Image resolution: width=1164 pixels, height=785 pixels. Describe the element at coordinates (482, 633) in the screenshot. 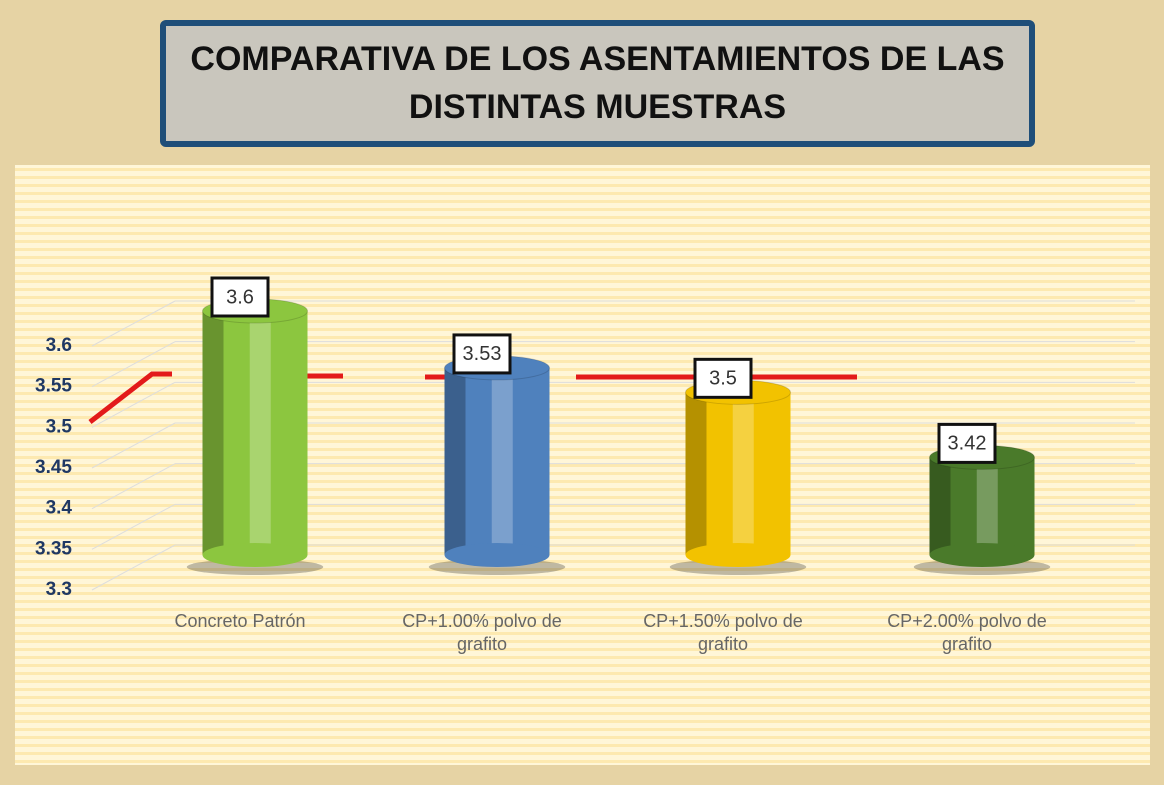

I see `x-tick-label: CP+1.00% polvo de grafito` at that location.